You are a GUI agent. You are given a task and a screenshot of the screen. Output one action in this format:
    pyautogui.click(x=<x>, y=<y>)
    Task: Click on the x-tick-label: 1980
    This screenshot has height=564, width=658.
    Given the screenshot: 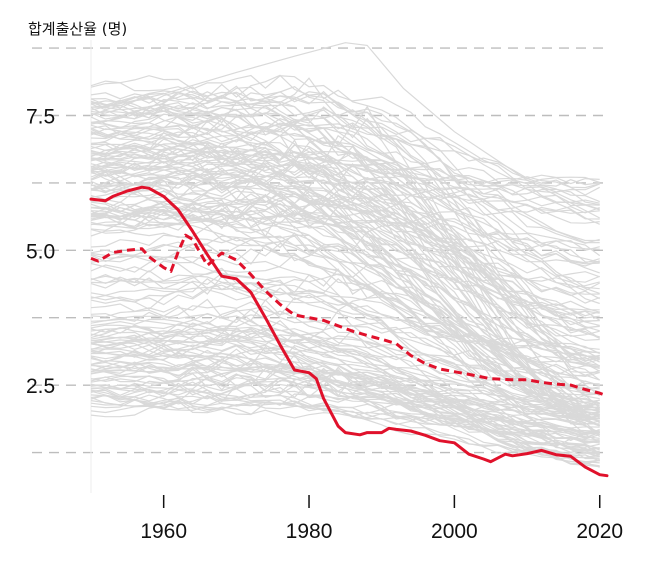 What is the action you would take?
    pyautogui.click(x=309, y=531)
    